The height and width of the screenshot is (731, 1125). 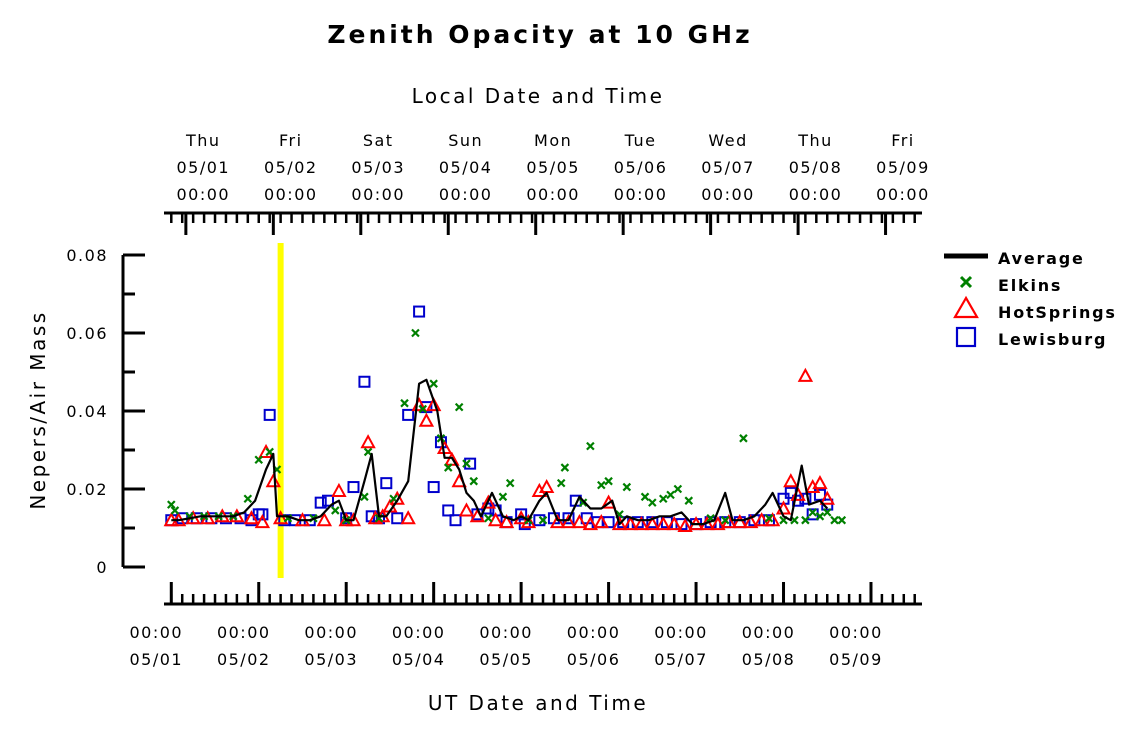 What do you see at coordinates (727, 140) in the screenshot?
I see `top-tick-label-day: Wed` at bounding box center [727, 140].